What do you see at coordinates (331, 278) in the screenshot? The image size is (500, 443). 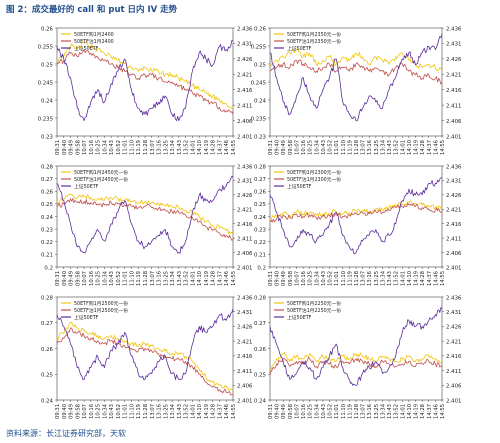 I see `x-tick-label: 10:52` at bounding box center [331, 278].